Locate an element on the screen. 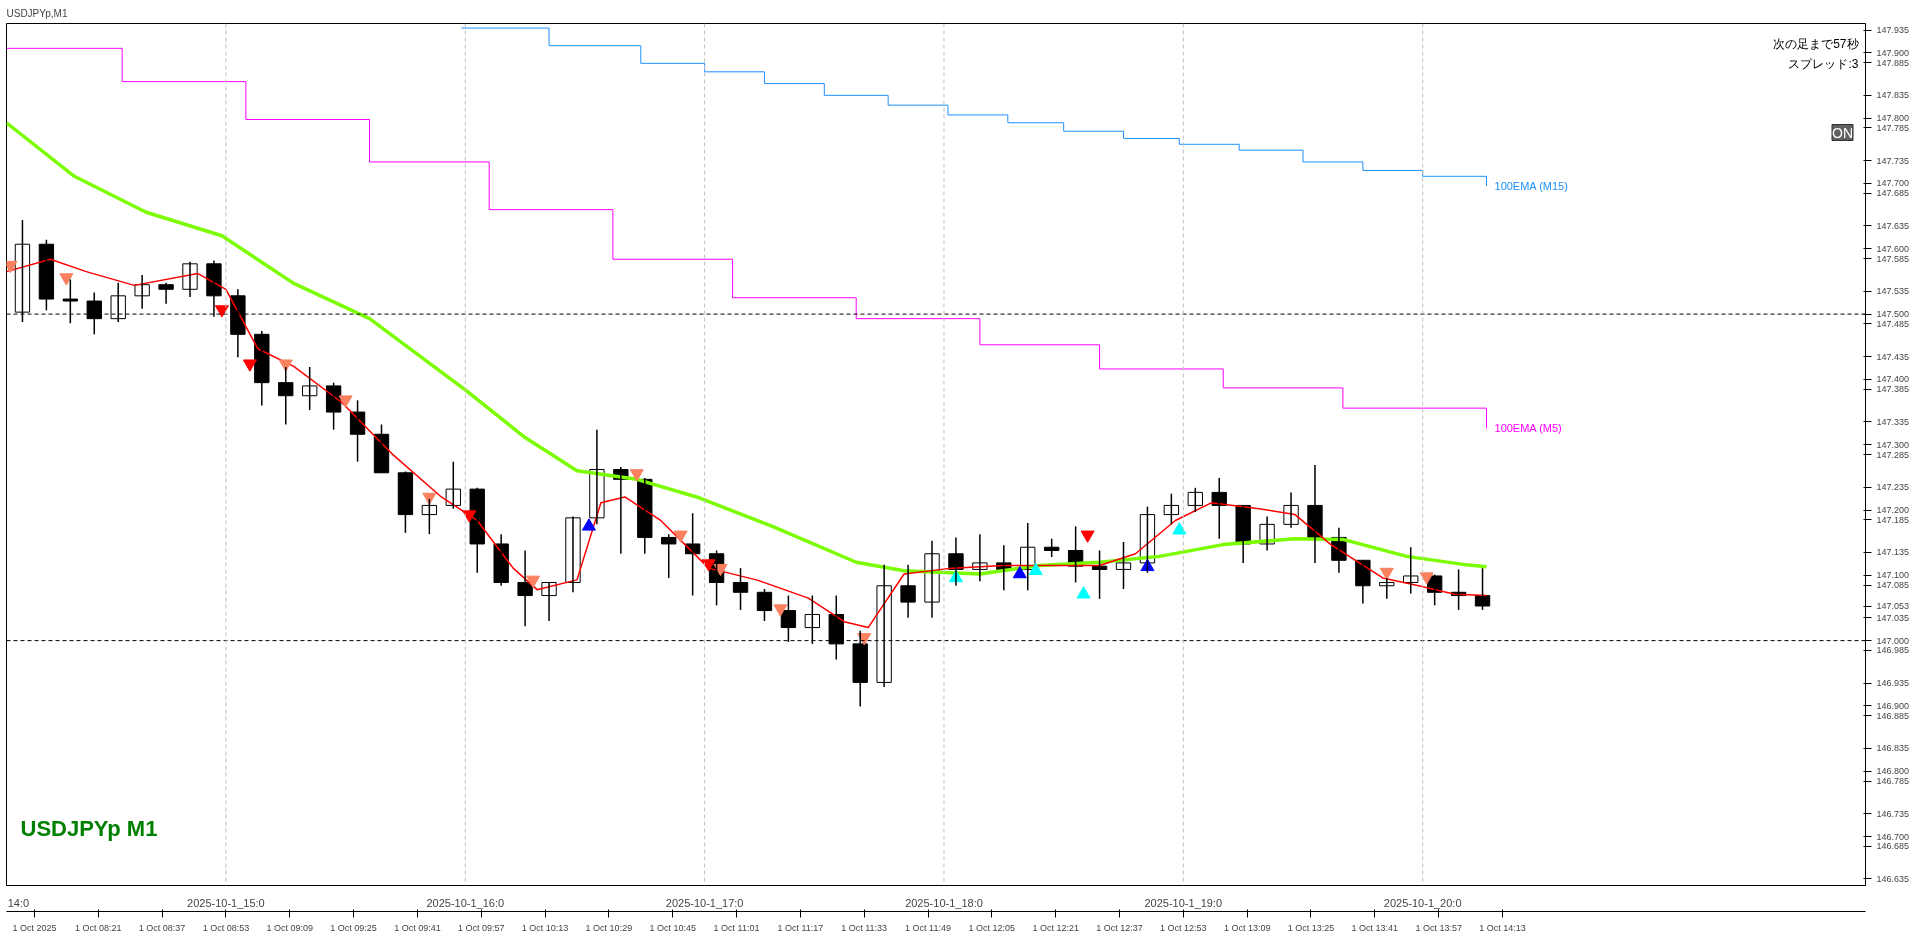  y-tick-label: 147.185 is located at coordinates (1893, 519).